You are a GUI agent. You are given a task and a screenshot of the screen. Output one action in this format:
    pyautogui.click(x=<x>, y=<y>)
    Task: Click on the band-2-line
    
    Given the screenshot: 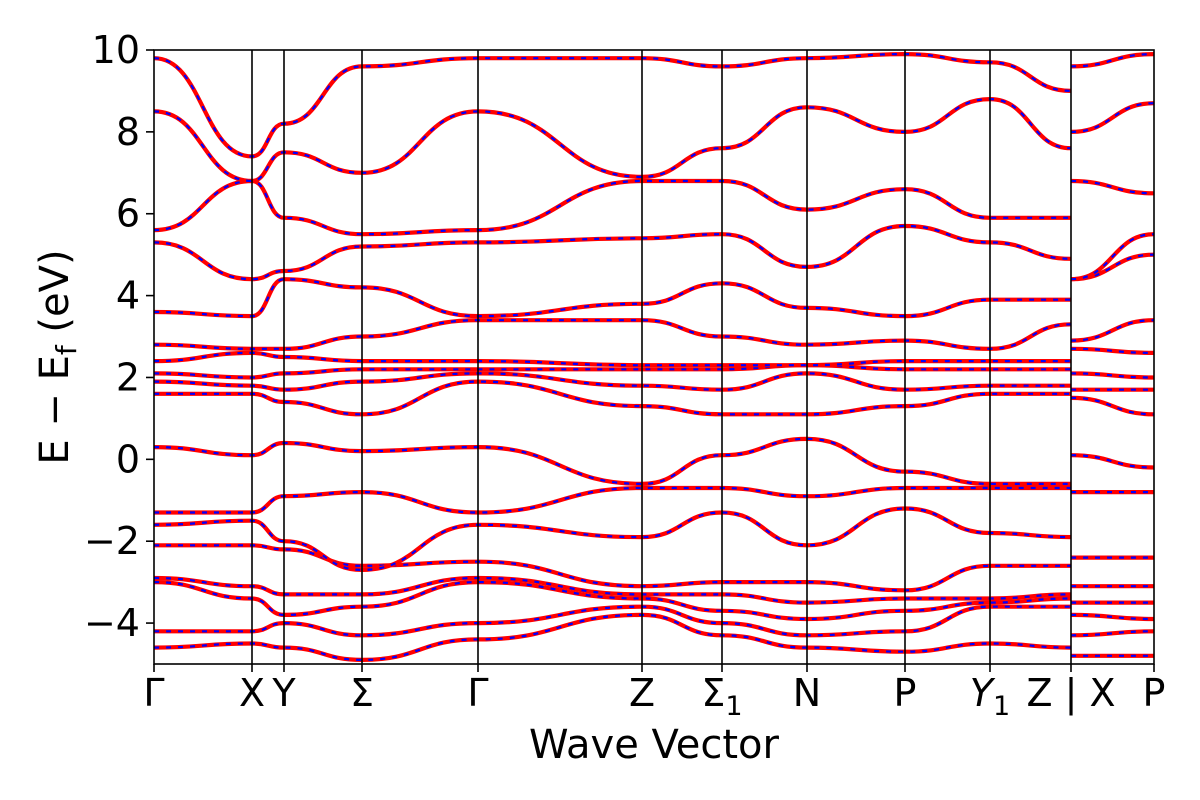 What is the action you would take?
    pyautogui.click(x=654, y=621)
    